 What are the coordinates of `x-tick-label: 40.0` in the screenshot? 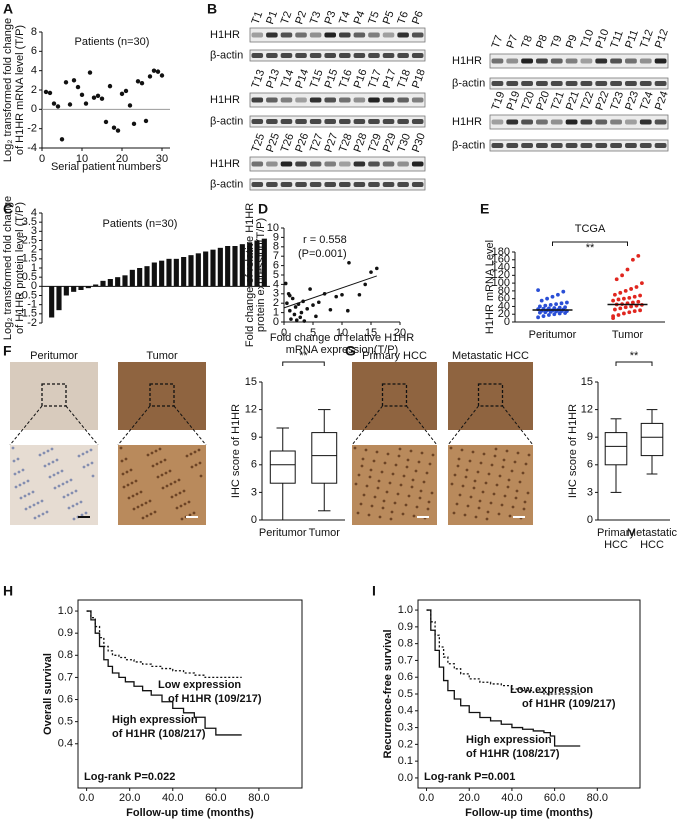 It's located at (172, 798).